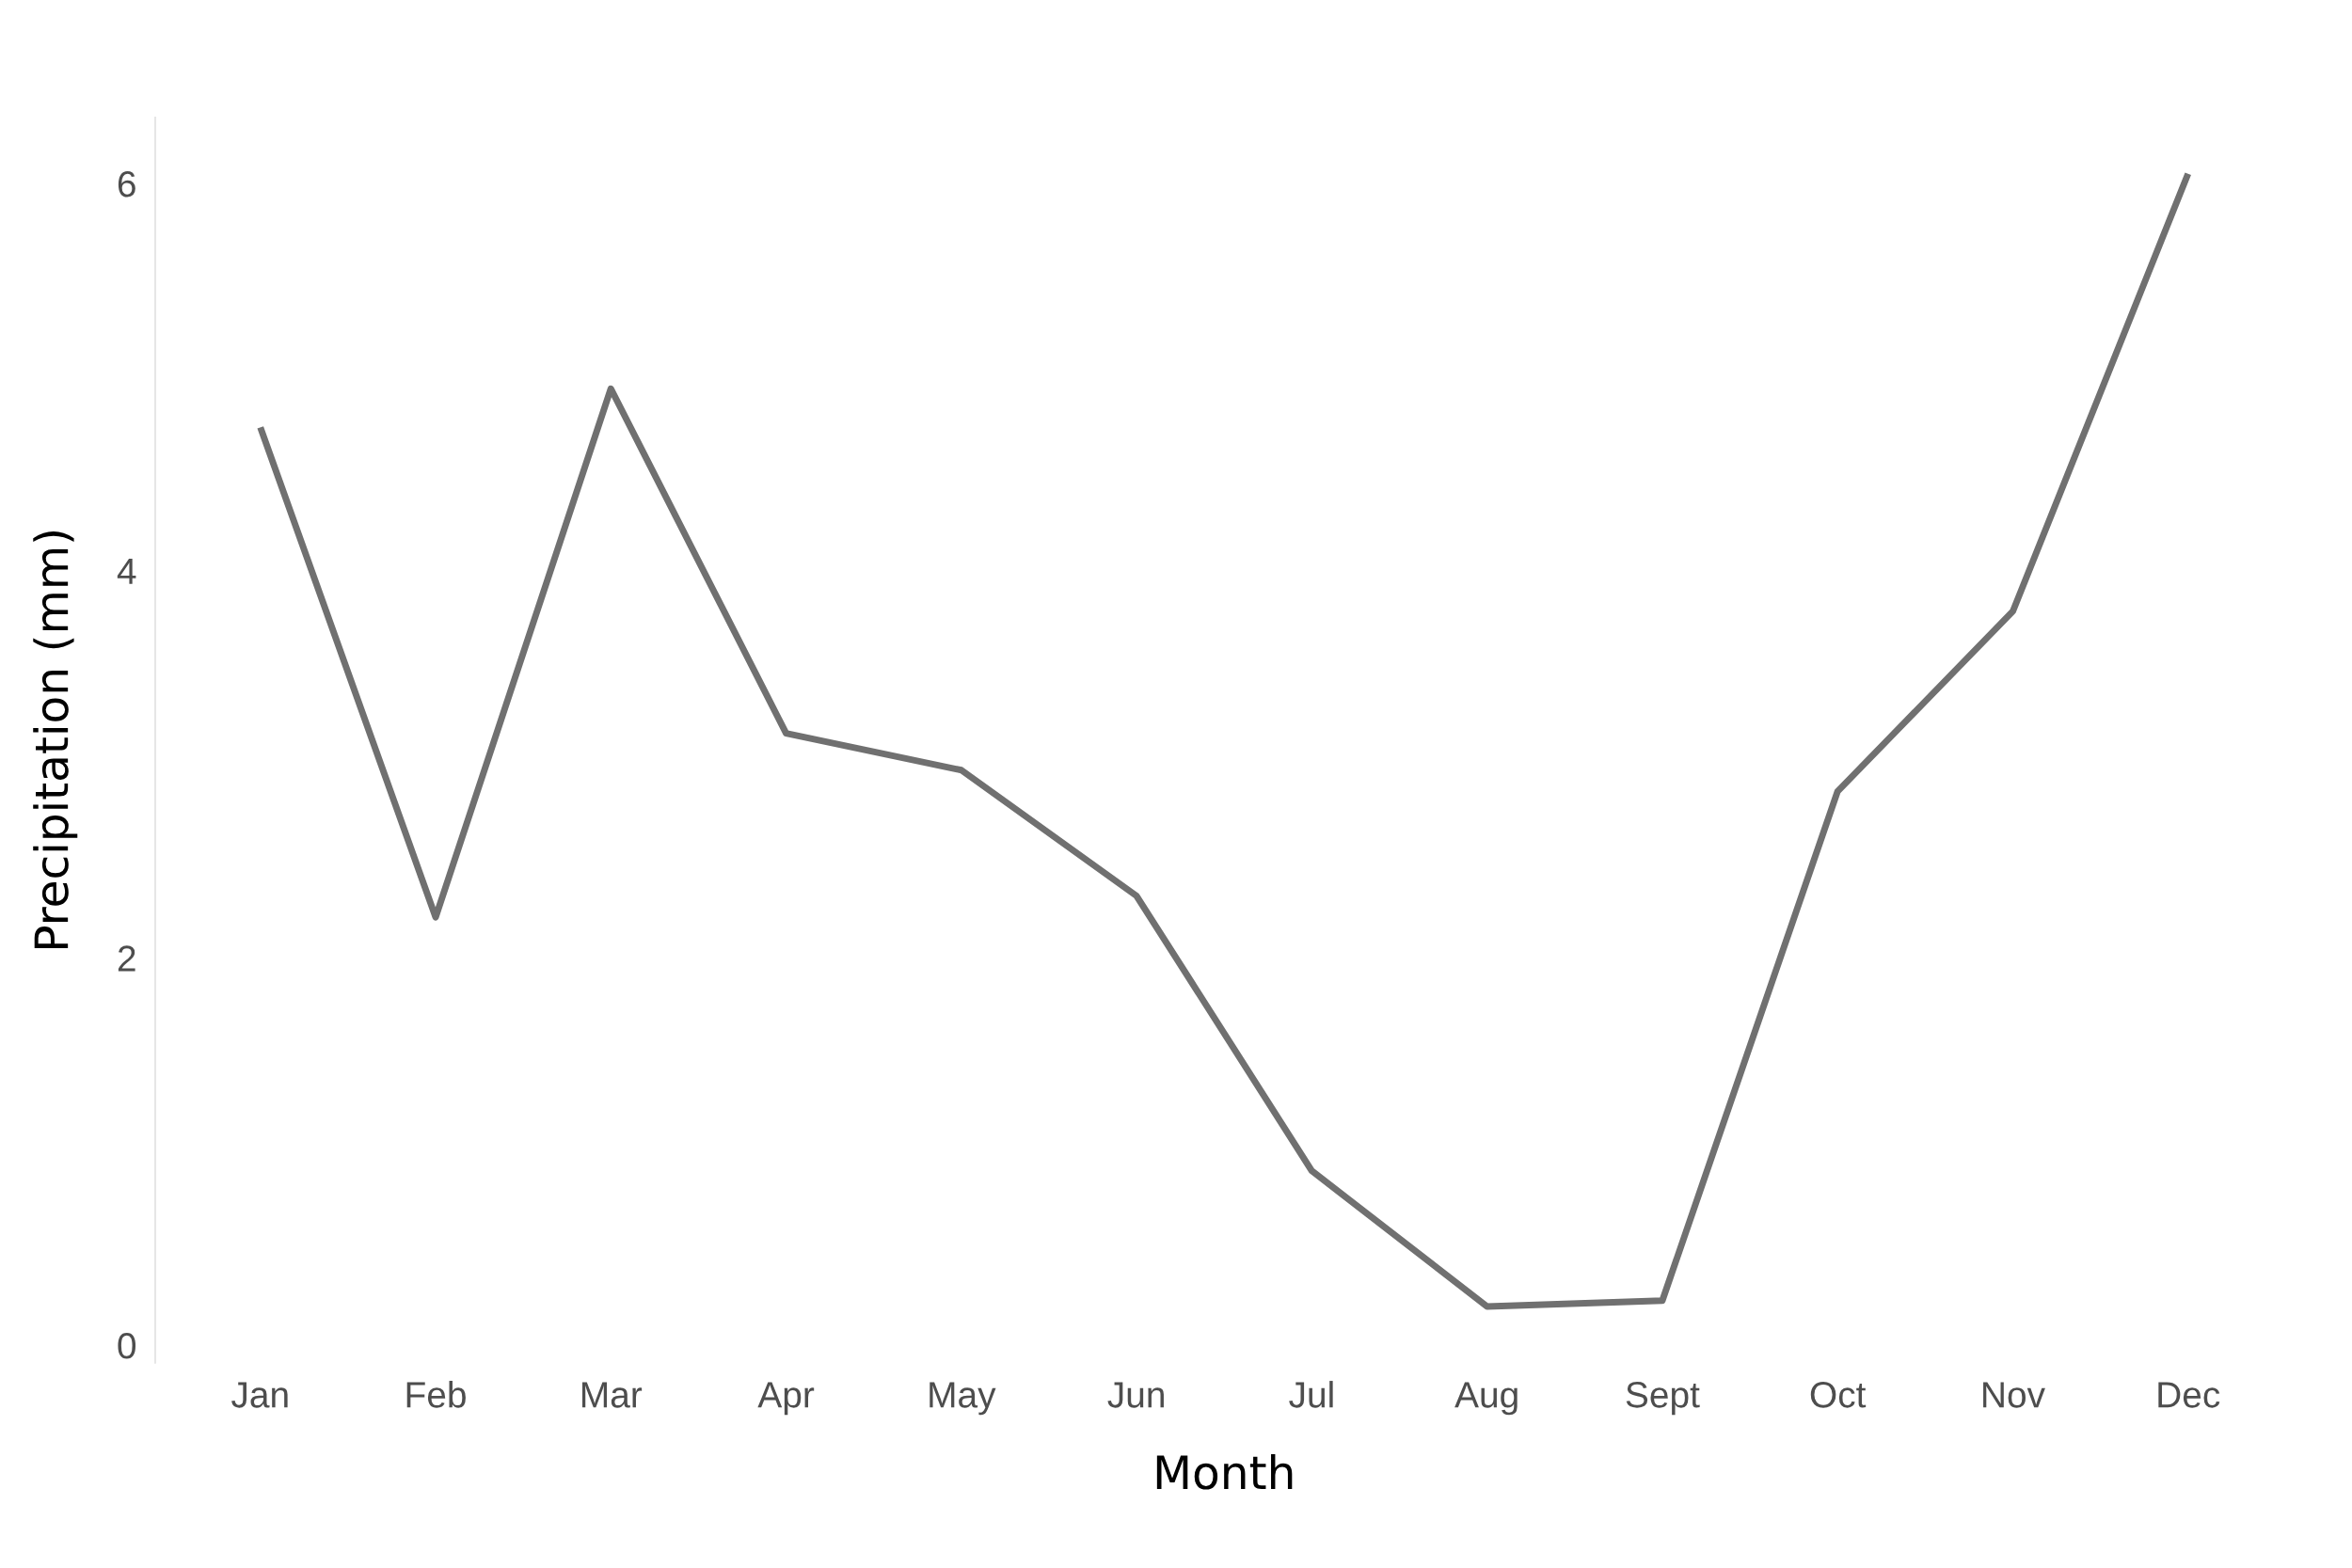 The height and width of the screenshot is (1568, 2352). I want to click on y-axis-title: Precipitation (mm), so click(55, 739).